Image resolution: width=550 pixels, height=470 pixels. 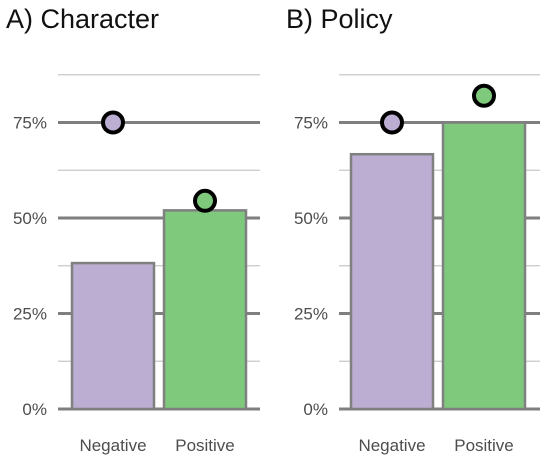 What do you see at coordinates (30, 314) in the screenshot?
I see `panel-a-y-tick-label: 25%` at bounding box center [30, 314].